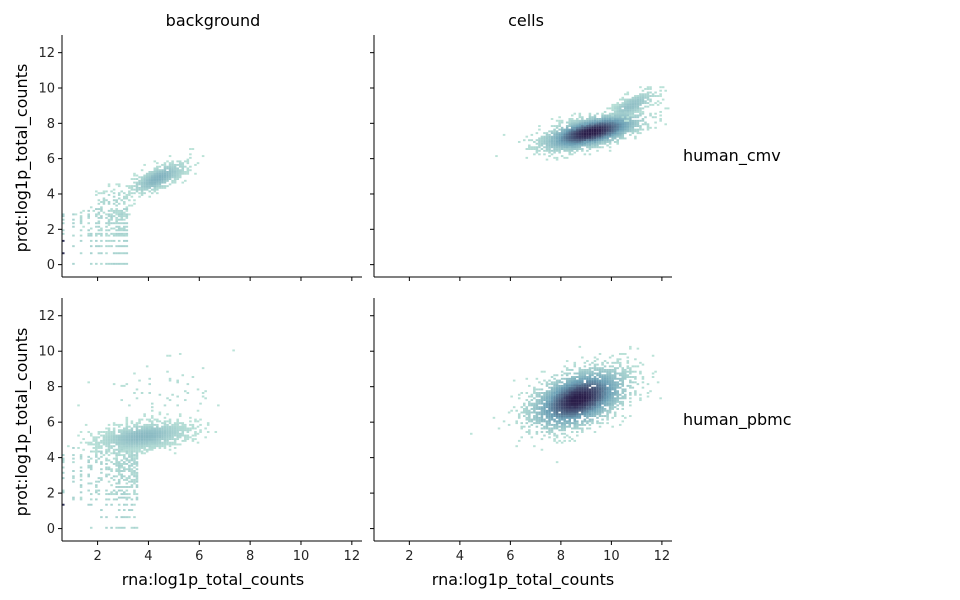 This screenshot has height=600, width=960. What do you see at coordinates (460, 556) in the screenshot?
I see `x-tick-label: 4` at bounding box center [460, 556].